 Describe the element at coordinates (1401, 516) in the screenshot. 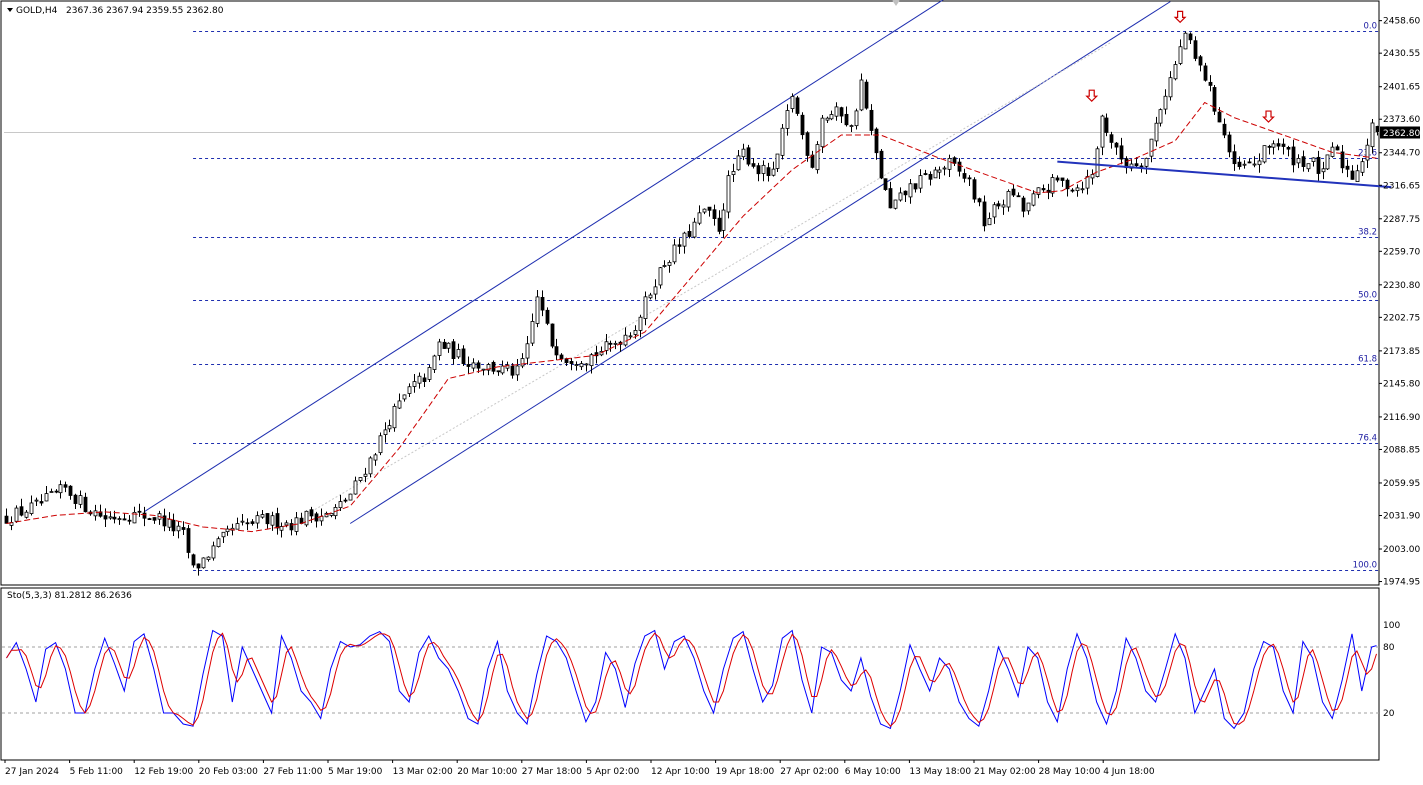

I see `price-tick-label: 2031.90` at that location.